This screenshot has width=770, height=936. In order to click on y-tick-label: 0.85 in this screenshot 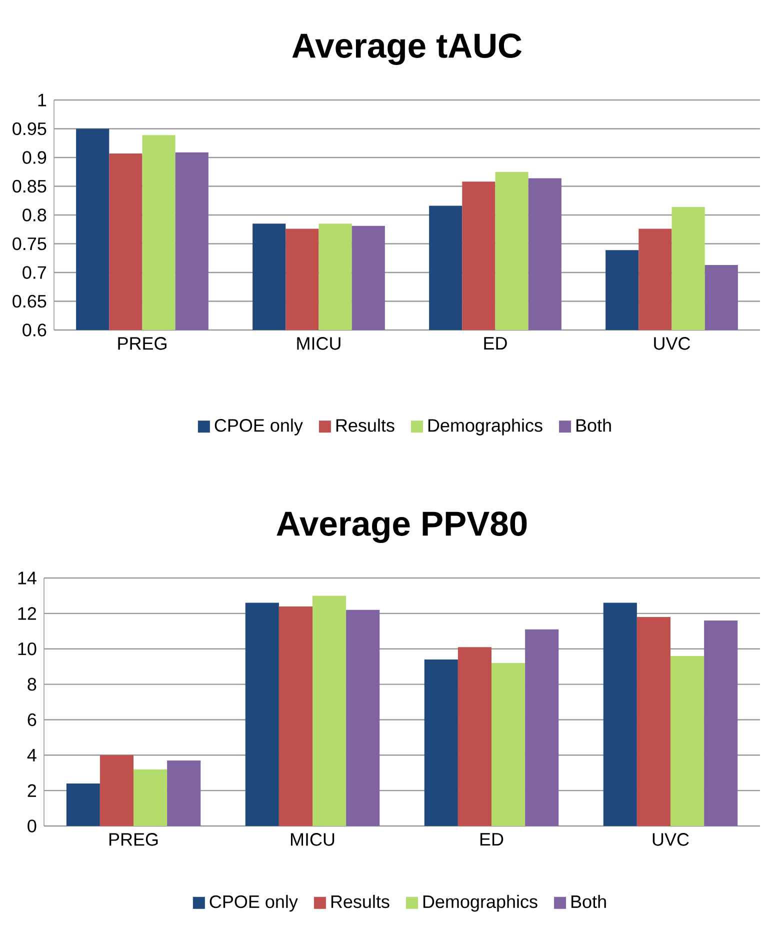, I will do `click(29, 186)`.